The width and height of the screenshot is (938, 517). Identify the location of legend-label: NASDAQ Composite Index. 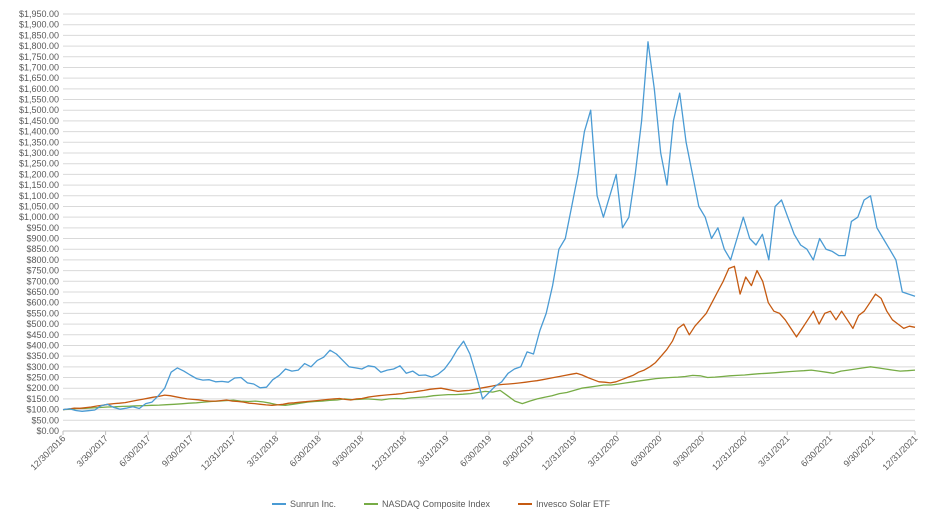
(436, 504).